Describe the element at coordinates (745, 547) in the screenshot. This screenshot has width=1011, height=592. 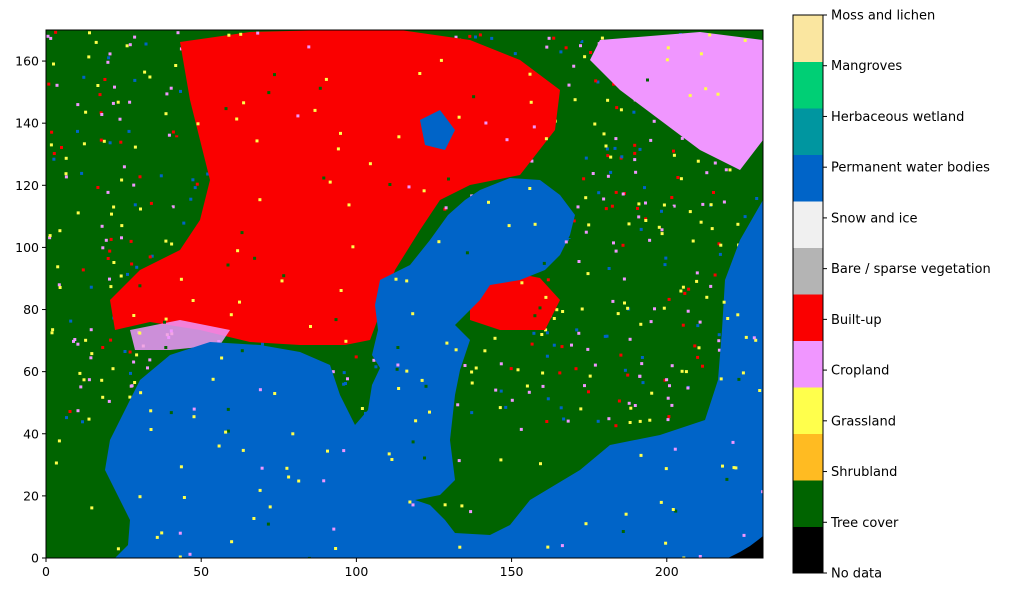
I see `no-data-corner` at that location.